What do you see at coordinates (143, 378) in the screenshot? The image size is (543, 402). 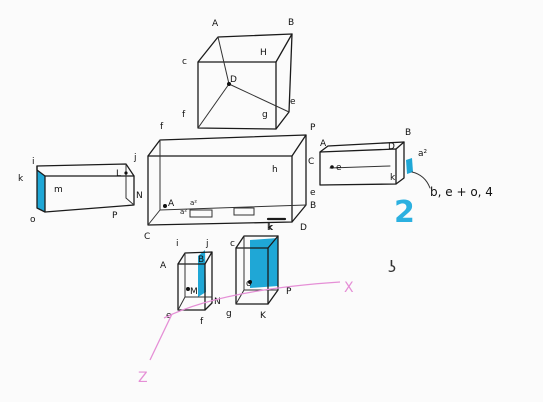 I see `z-axis-label: Z` at bounding box center [143, 378].